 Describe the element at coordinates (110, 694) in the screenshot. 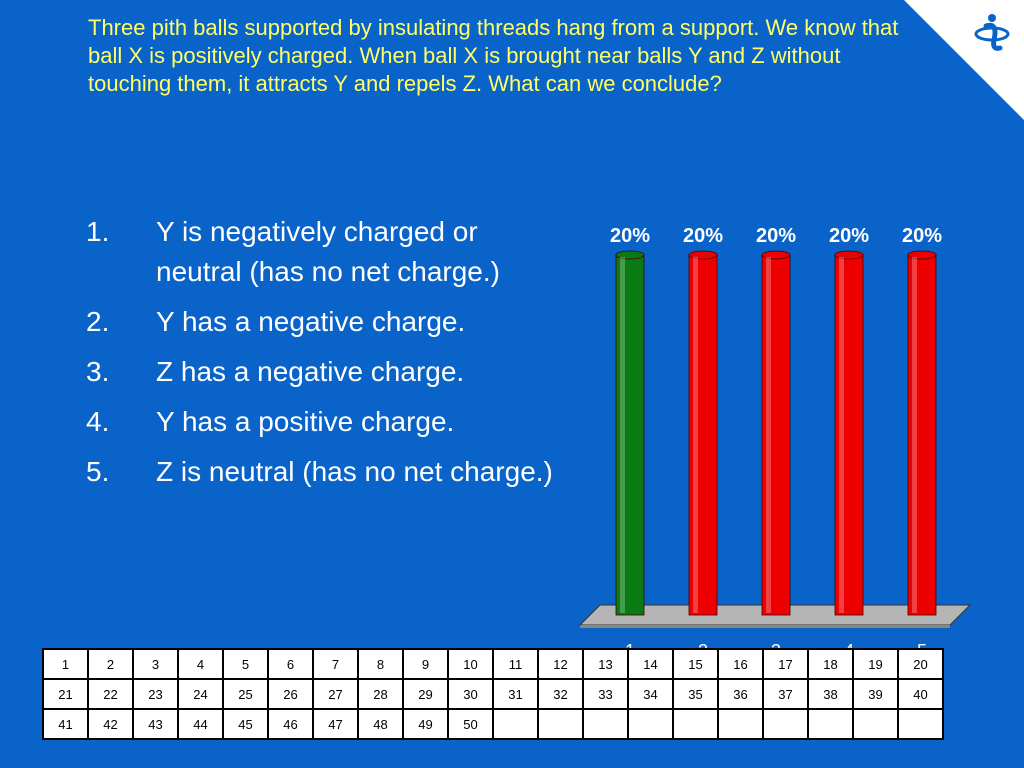

I see `grid-cell: 22` at that location.